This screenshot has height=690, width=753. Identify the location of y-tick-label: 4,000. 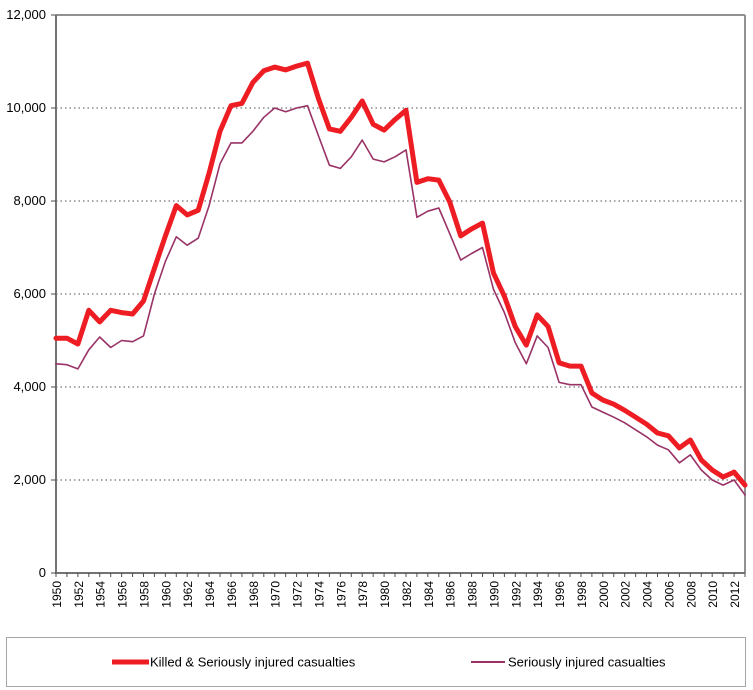
(29, 386).